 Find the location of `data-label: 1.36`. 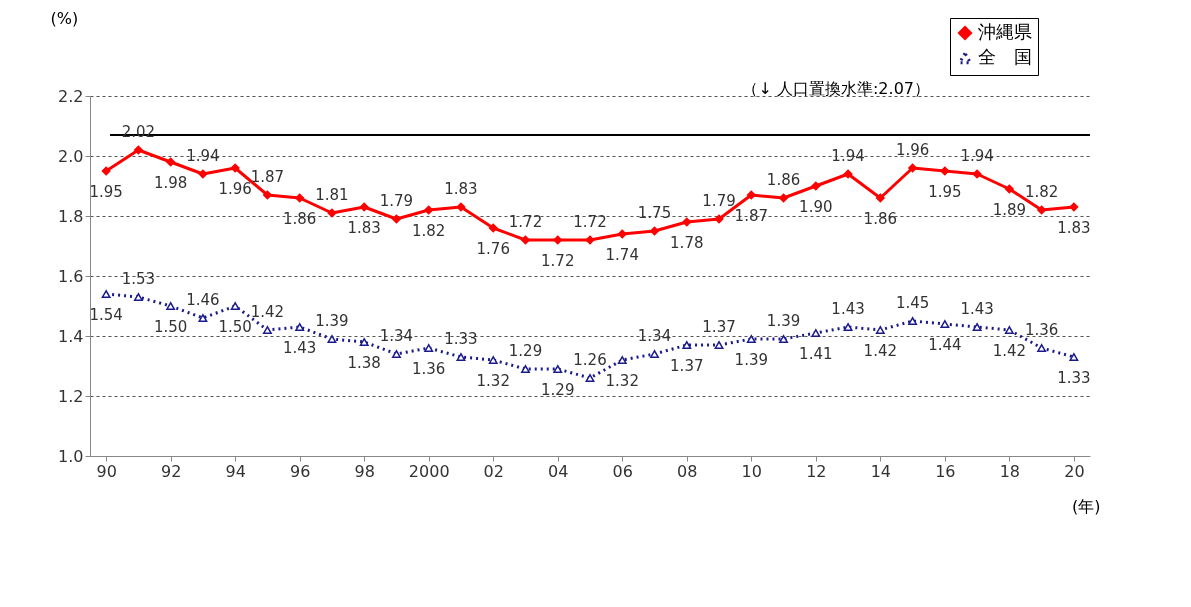

data-label: 1.36 is located at coordinates (1041, 330).